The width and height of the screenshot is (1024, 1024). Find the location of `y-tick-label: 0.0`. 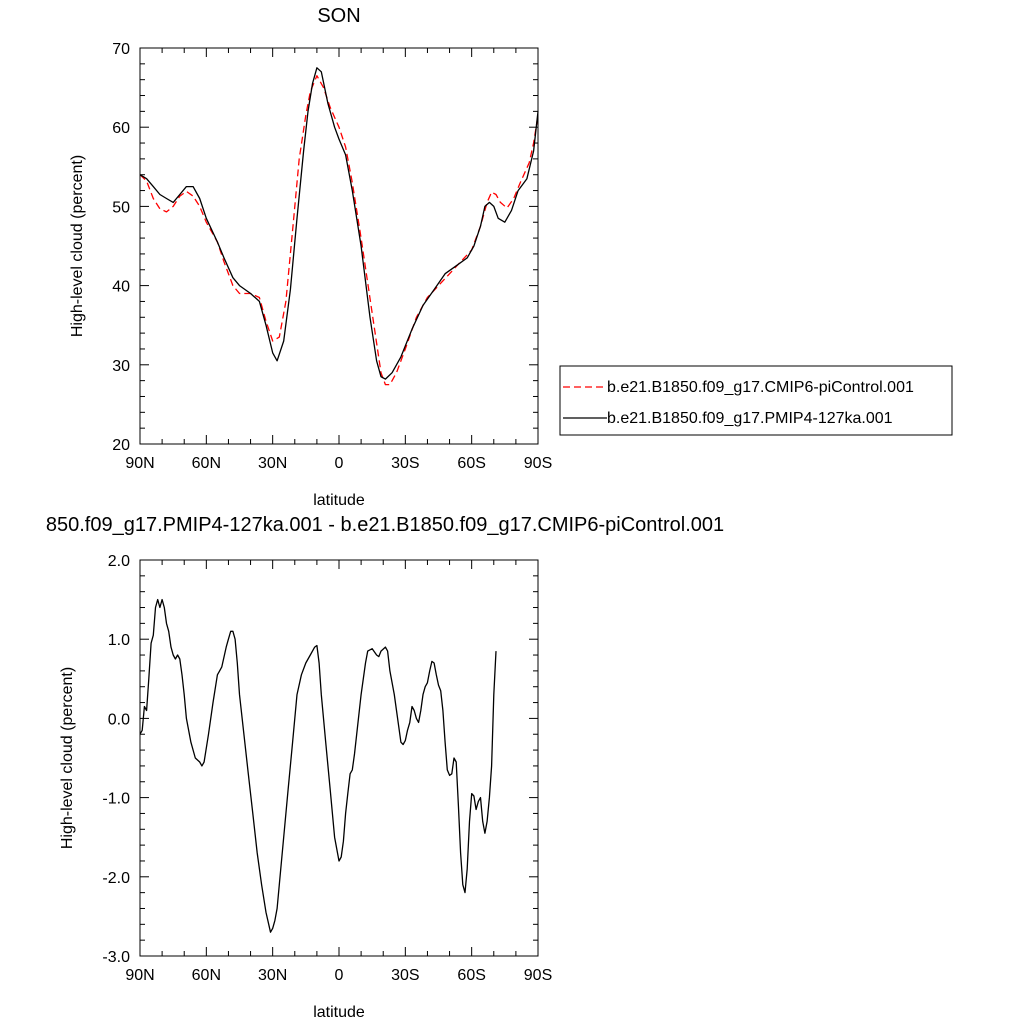

y-tick-label: 0.0 is located at coordinates (119, 719).